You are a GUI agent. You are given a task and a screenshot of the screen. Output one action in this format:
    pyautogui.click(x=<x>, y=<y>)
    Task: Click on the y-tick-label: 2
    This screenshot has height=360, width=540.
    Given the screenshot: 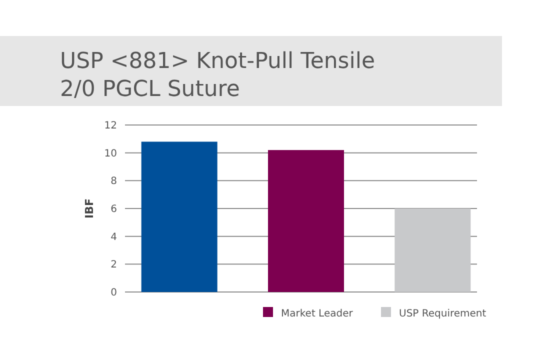 What is the action you would take?
    pyautogui.click(x=113, y=265)
    